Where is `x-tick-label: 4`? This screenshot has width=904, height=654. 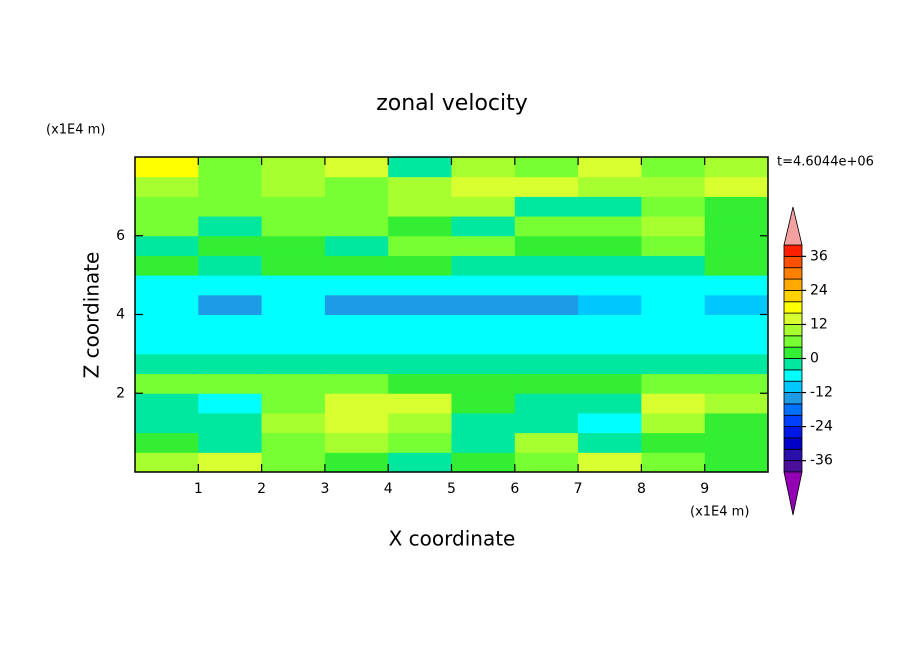
x-tick-label: 4 is located at coordinates (388, 489).